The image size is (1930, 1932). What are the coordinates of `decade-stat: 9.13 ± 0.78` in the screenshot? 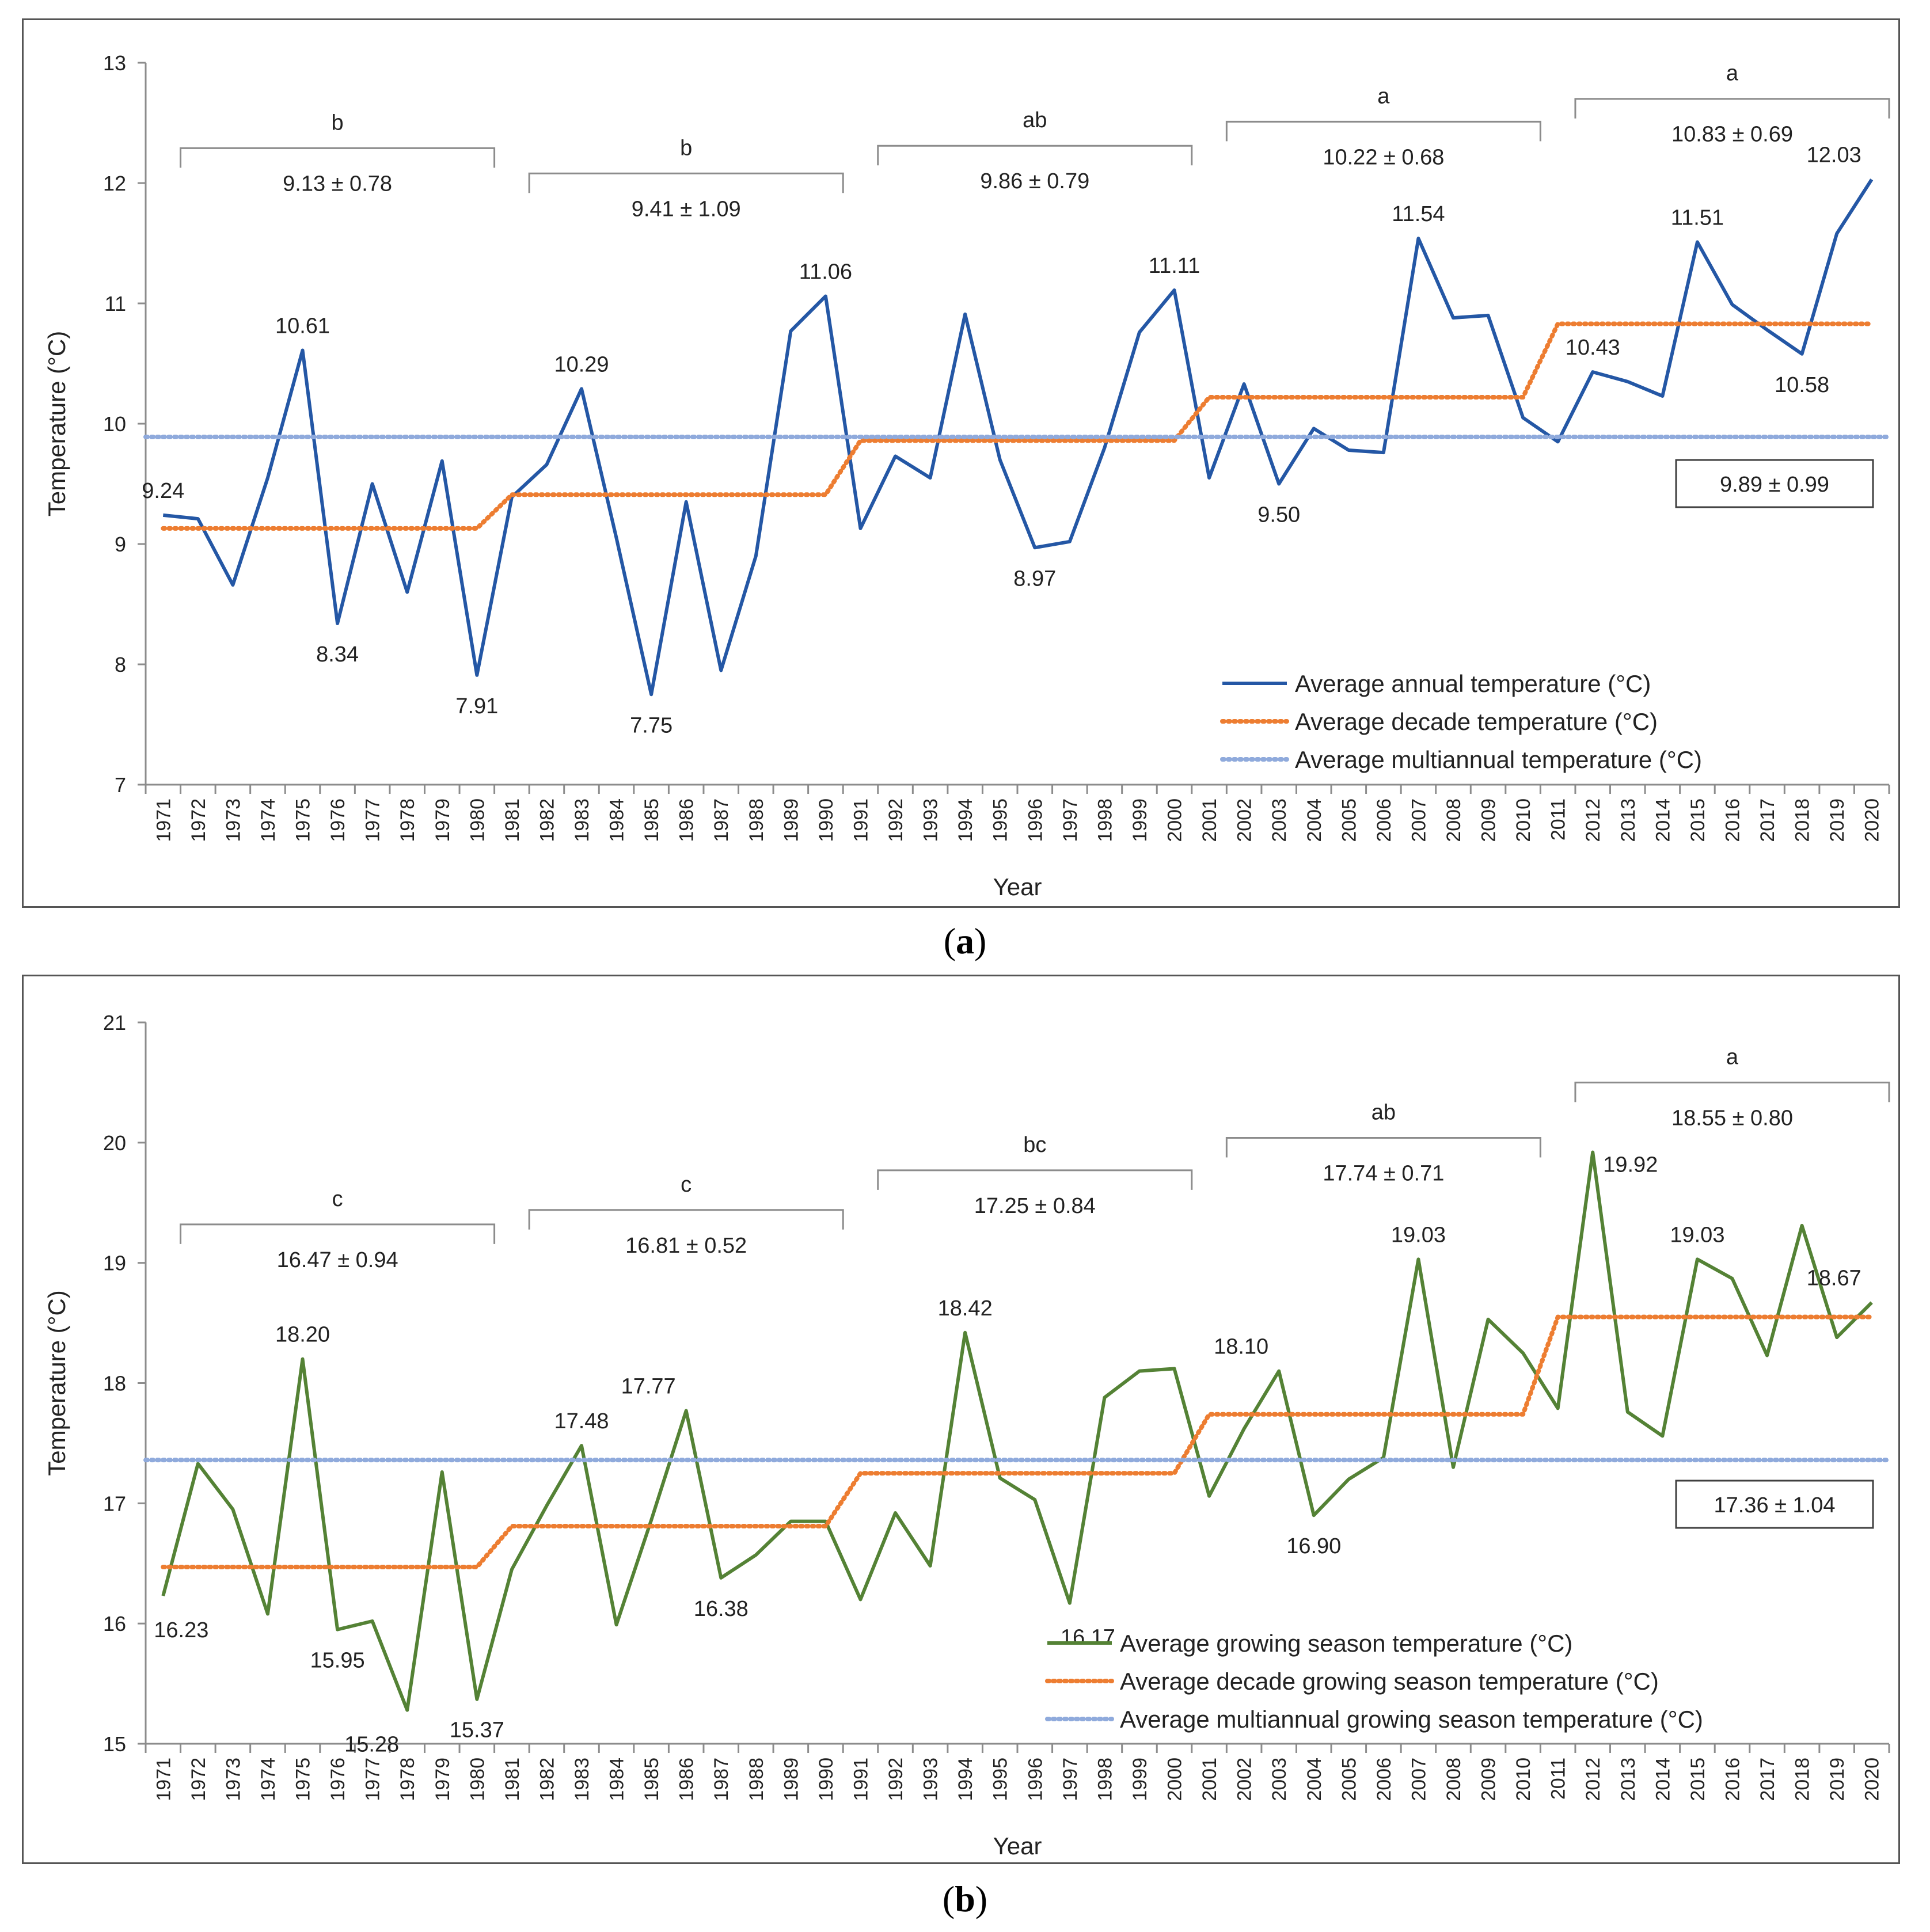 It's located at (337, 184).